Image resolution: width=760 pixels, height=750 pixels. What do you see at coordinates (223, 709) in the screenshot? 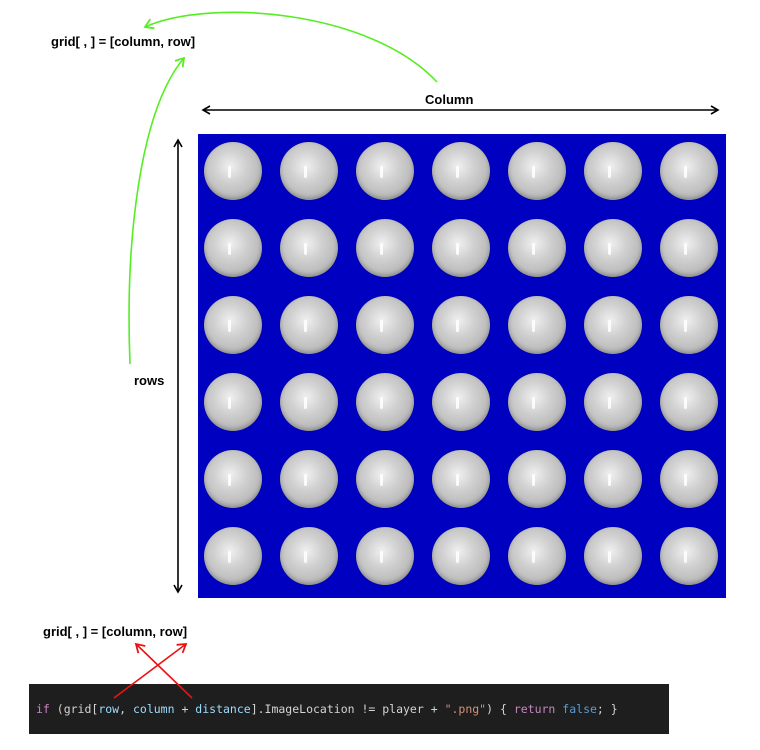
I see `code-token: distance` at bounding box center [223, 709].